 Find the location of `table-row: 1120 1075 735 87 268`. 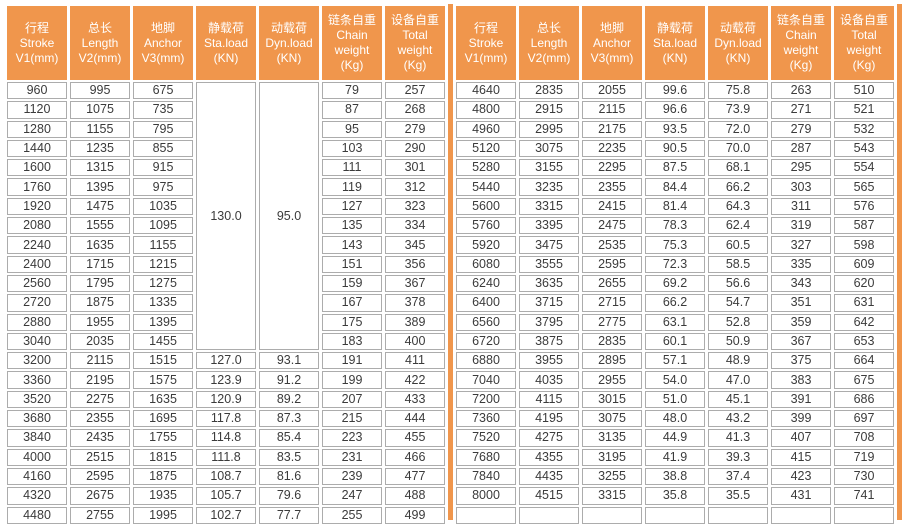

table-row: 1120 1075 735 87 268 is located at coordinates (226, 110).